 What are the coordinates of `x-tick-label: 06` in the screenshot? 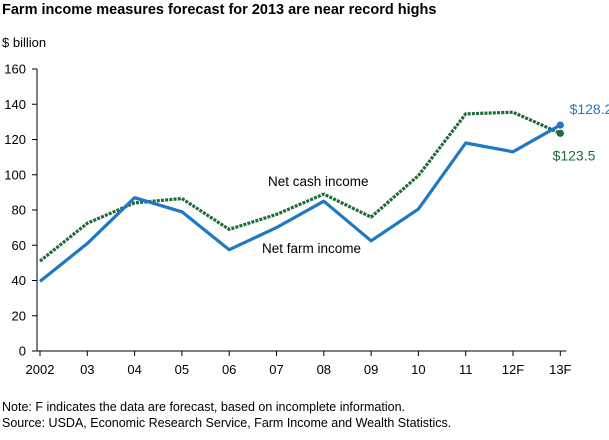 It's located at (229, 369).